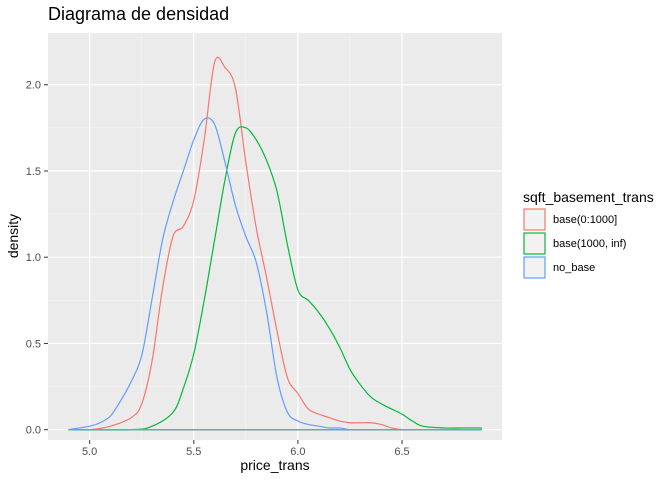 This screenshot has height=480, width=672. Describe the element at coordinates (33, 172) in the screenshot. I see `y-tick-label: 1.5` at that location.